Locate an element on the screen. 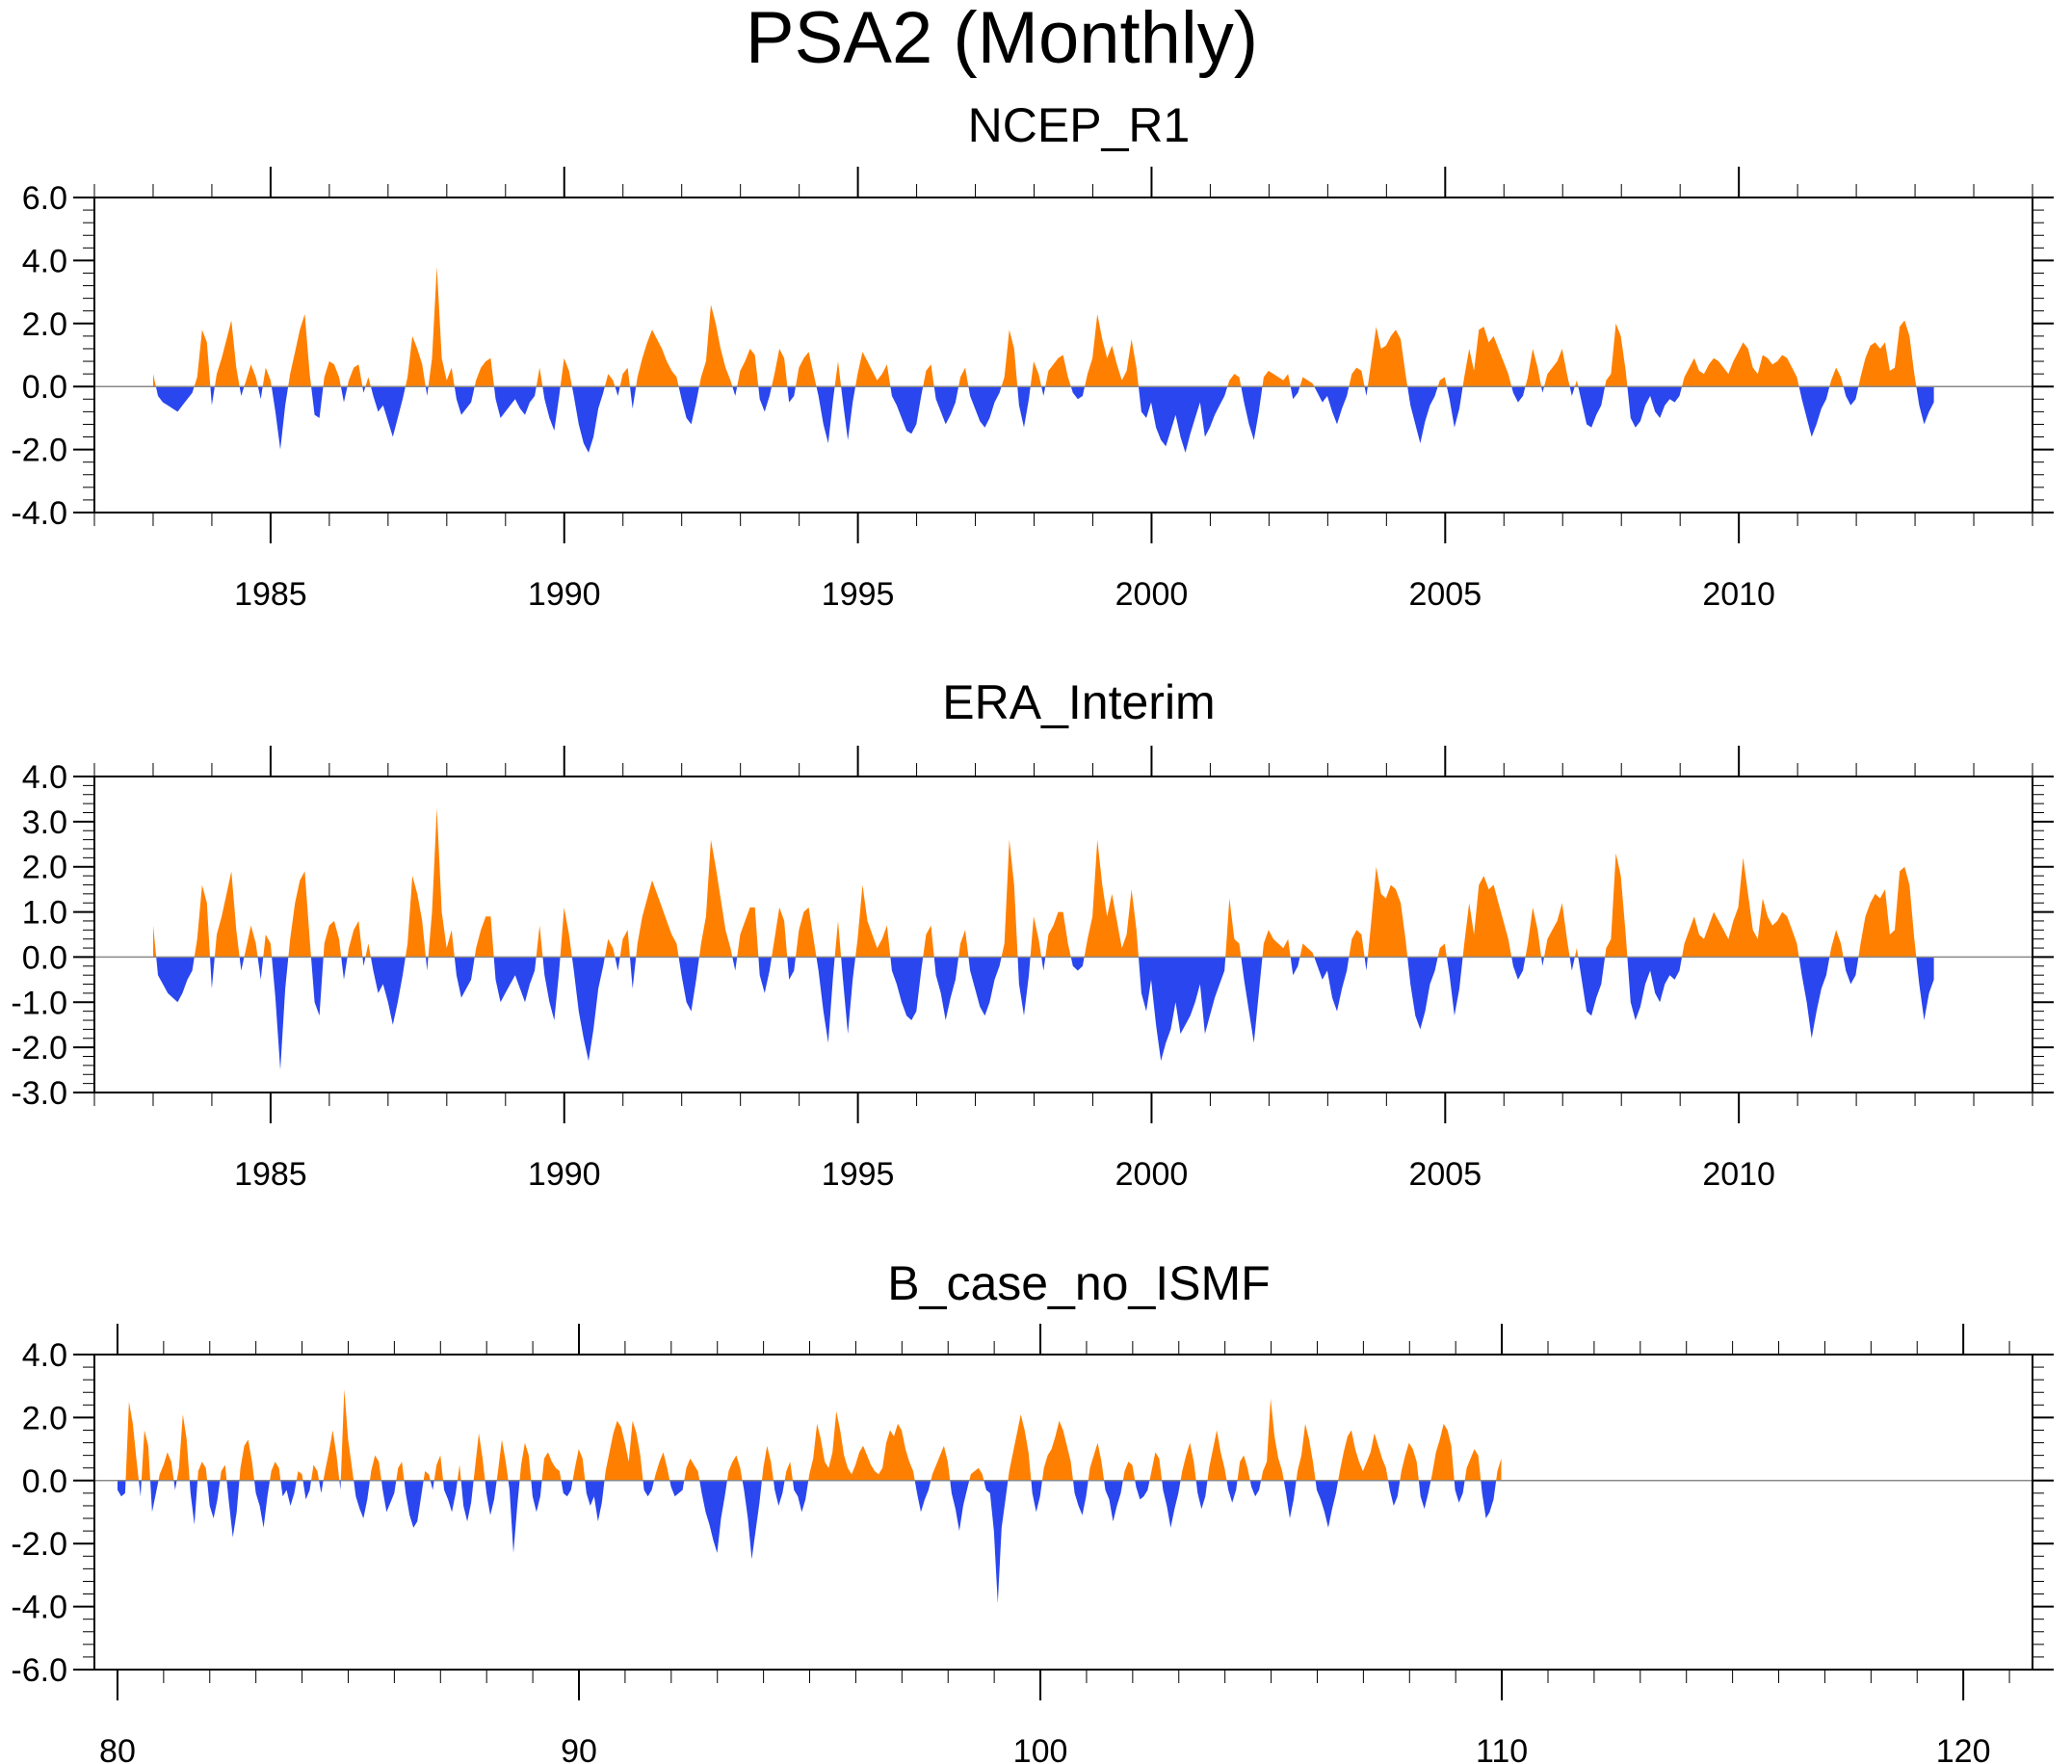  series-area-positive-ncep-r1 is located at coordinates (1035, 326).